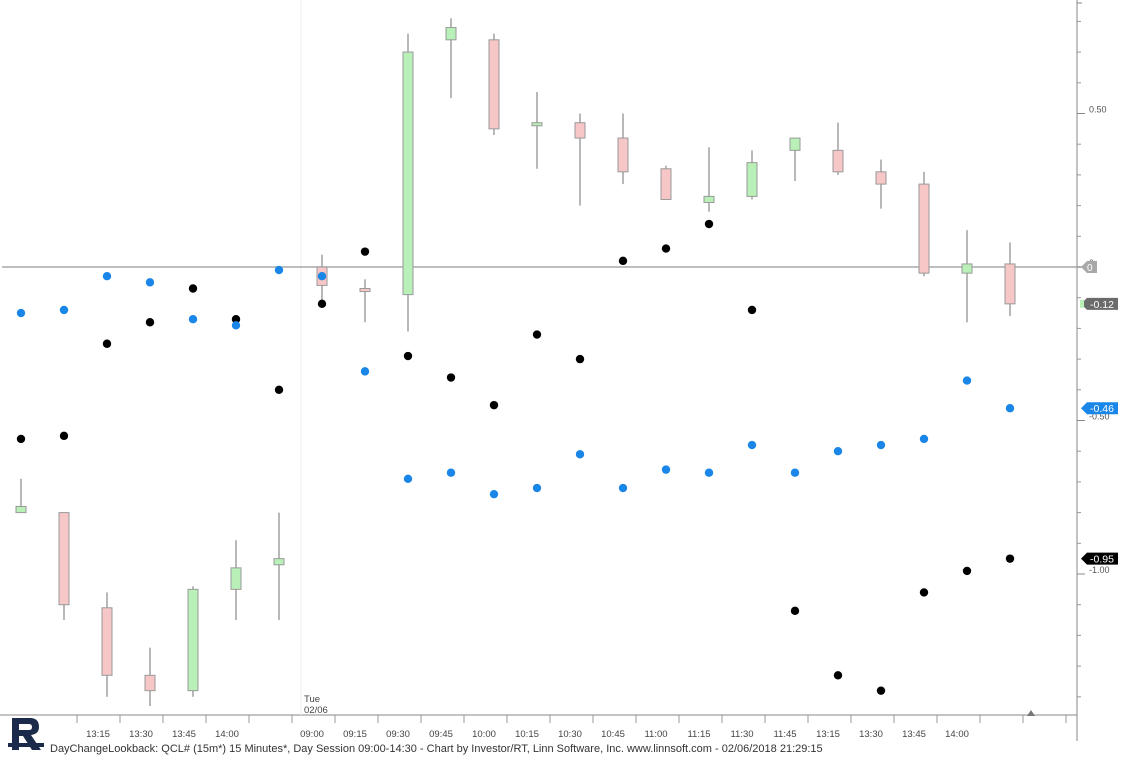 The height and width of the screenshot is (757, 1128). What do you see at coordinates (312, 699) in the screenshot?
I see `session-day-label: Tue` at bounding box center [312, 699].